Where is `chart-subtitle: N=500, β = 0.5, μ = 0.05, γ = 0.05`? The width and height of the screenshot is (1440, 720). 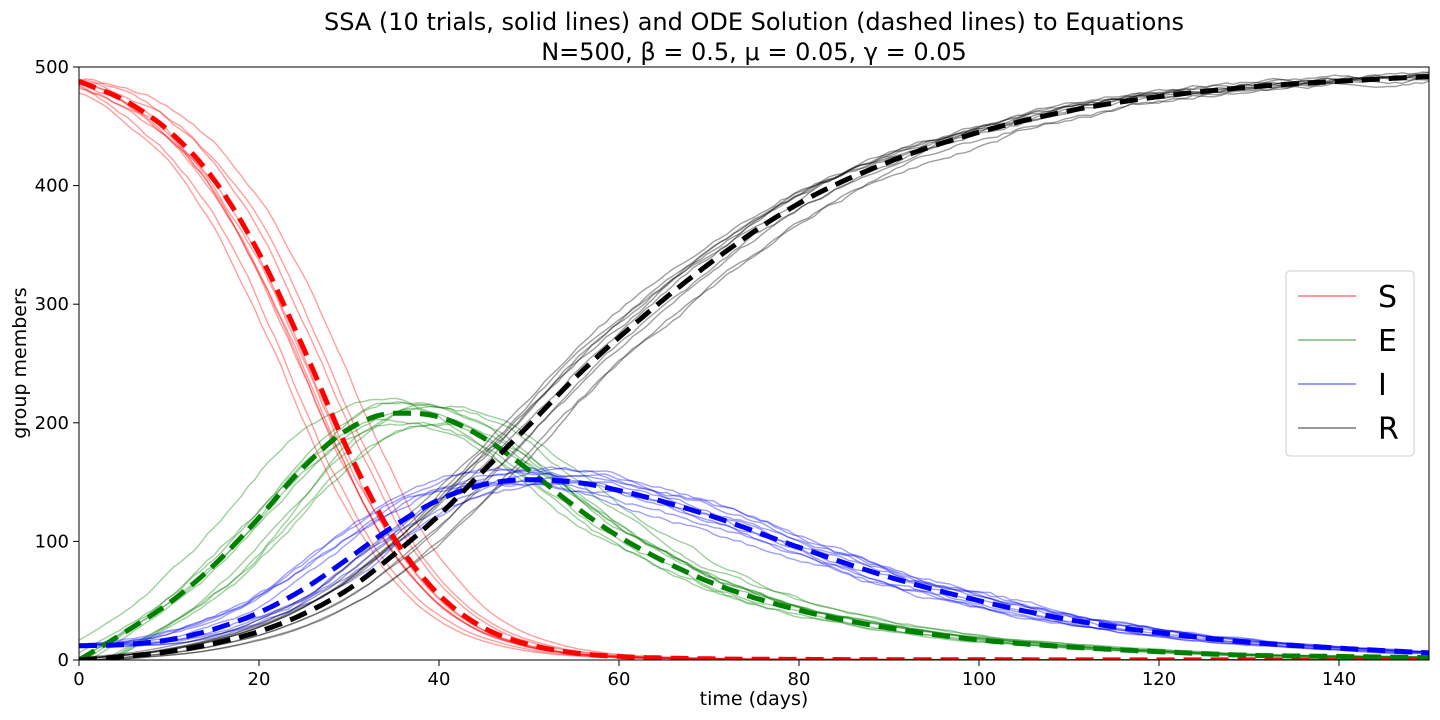
chart-subtitle: N=500, β = 0.5, μ = 0.05, γ = 0.05 is located at coordinates (754, 52).